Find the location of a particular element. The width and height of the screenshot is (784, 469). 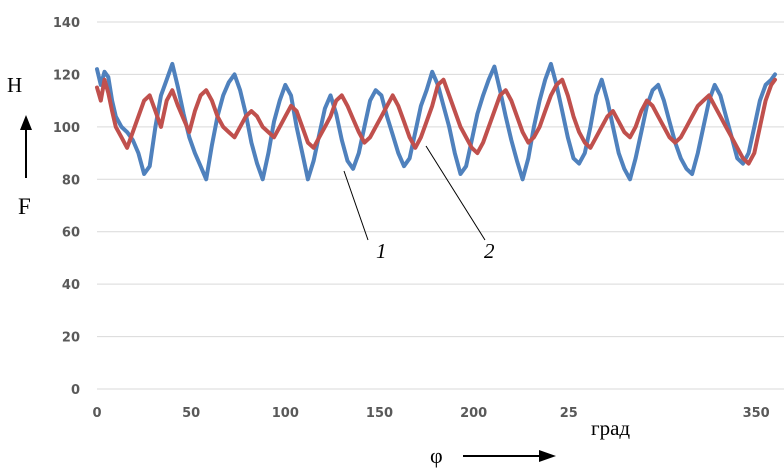

x-tick-label: 200 is located at coordinates (473, 413).